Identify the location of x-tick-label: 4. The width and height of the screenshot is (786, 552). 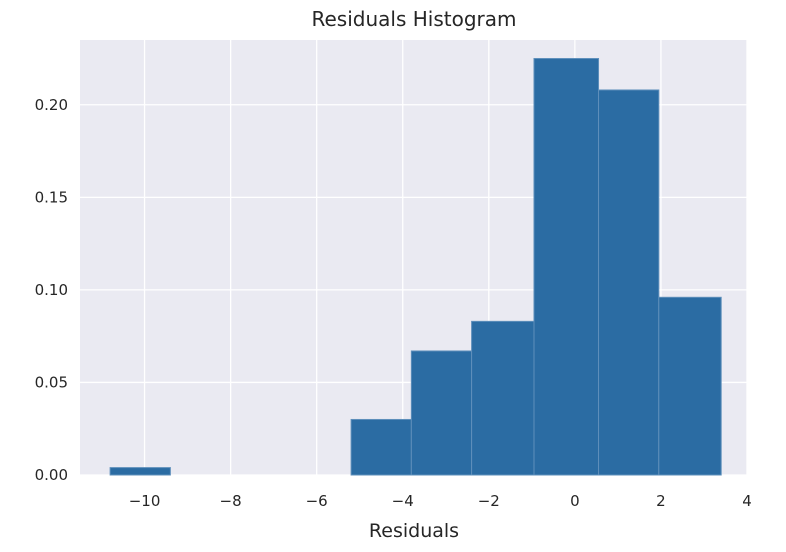
(747, 501).